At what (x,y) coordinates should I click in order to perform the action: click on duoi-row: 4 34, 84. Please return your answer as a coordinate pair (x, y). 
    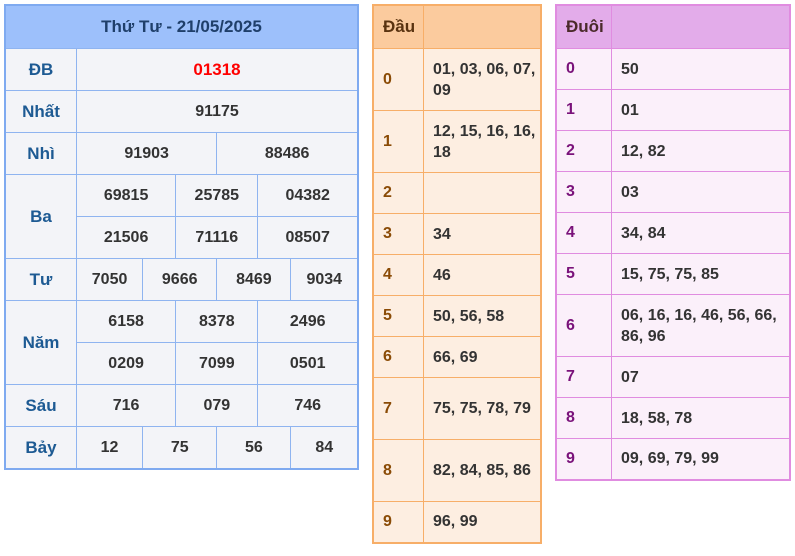
    Looking at the image, I should click on (673, 233).